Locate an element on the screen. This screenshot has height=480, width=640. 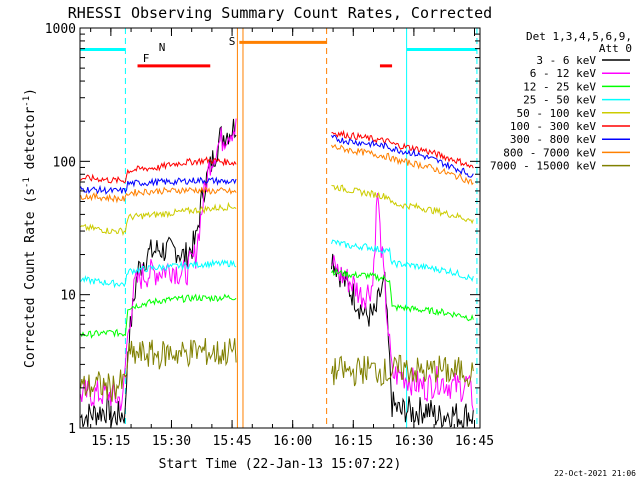
y-tick-label: 100 is located at coordinates (64, 162).